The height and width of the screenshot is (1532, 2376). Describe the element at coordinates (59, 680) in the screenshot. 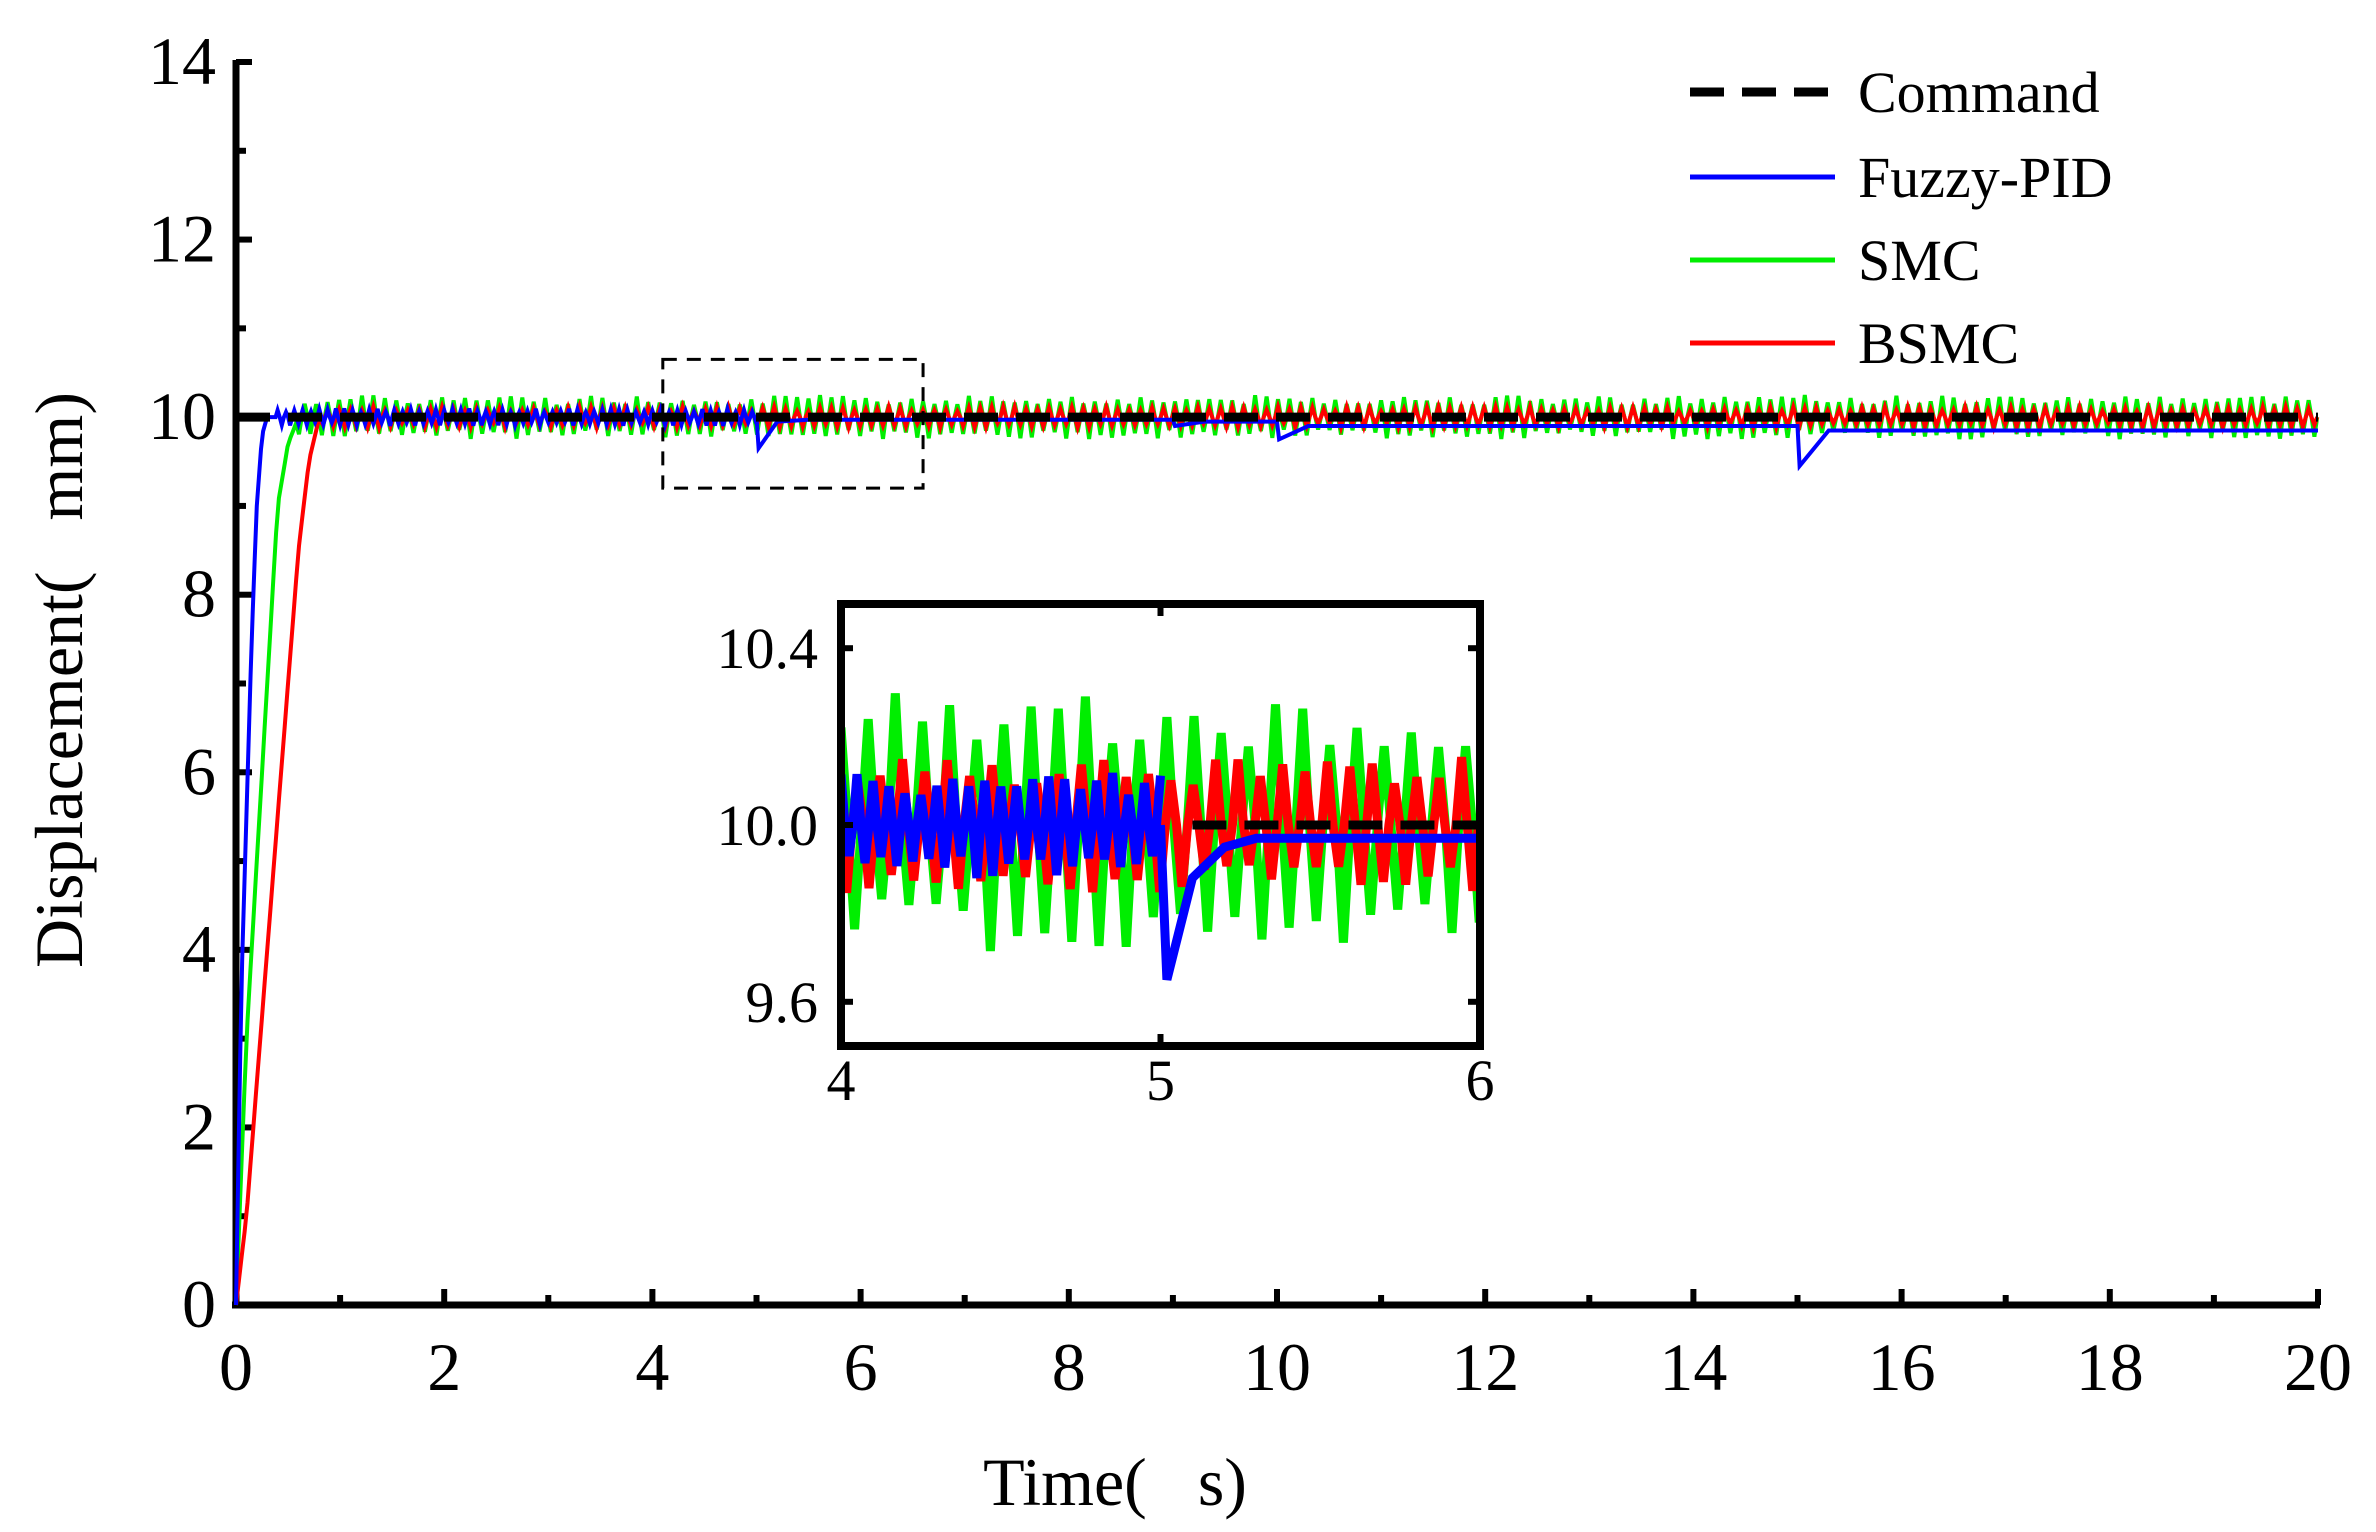

I see `y-axis-label: Displacement( mm)` at that location.